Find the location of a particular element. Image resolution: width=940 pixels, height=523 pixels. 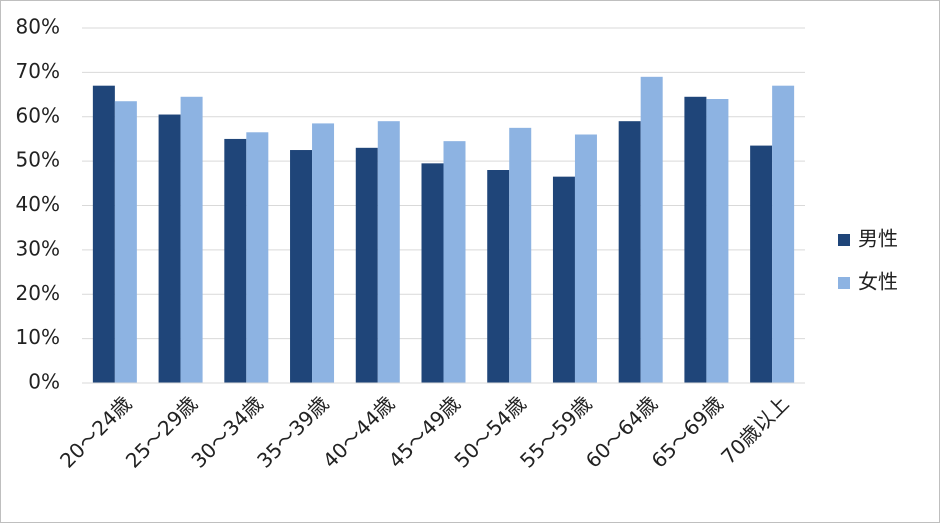

y-tick-label: 70% is located at coordinates (38, 71).